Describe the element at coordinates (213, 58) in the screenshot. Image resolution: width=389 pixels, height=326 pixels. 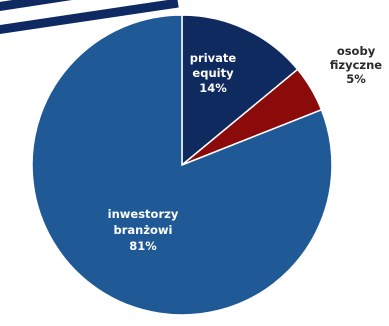
I see `slice-name-line: private` at that location.